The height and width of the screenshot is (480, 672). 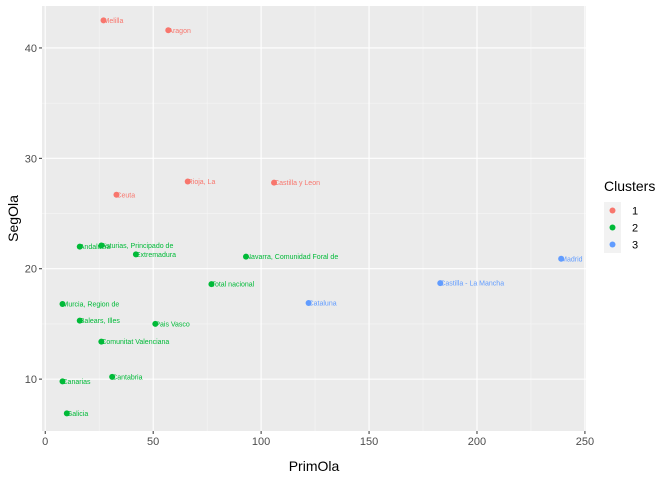 What do you see at coordinates (232, 285) in the screenshot?
I see `point-label: Total nacional` at bounding box center [232, 285].